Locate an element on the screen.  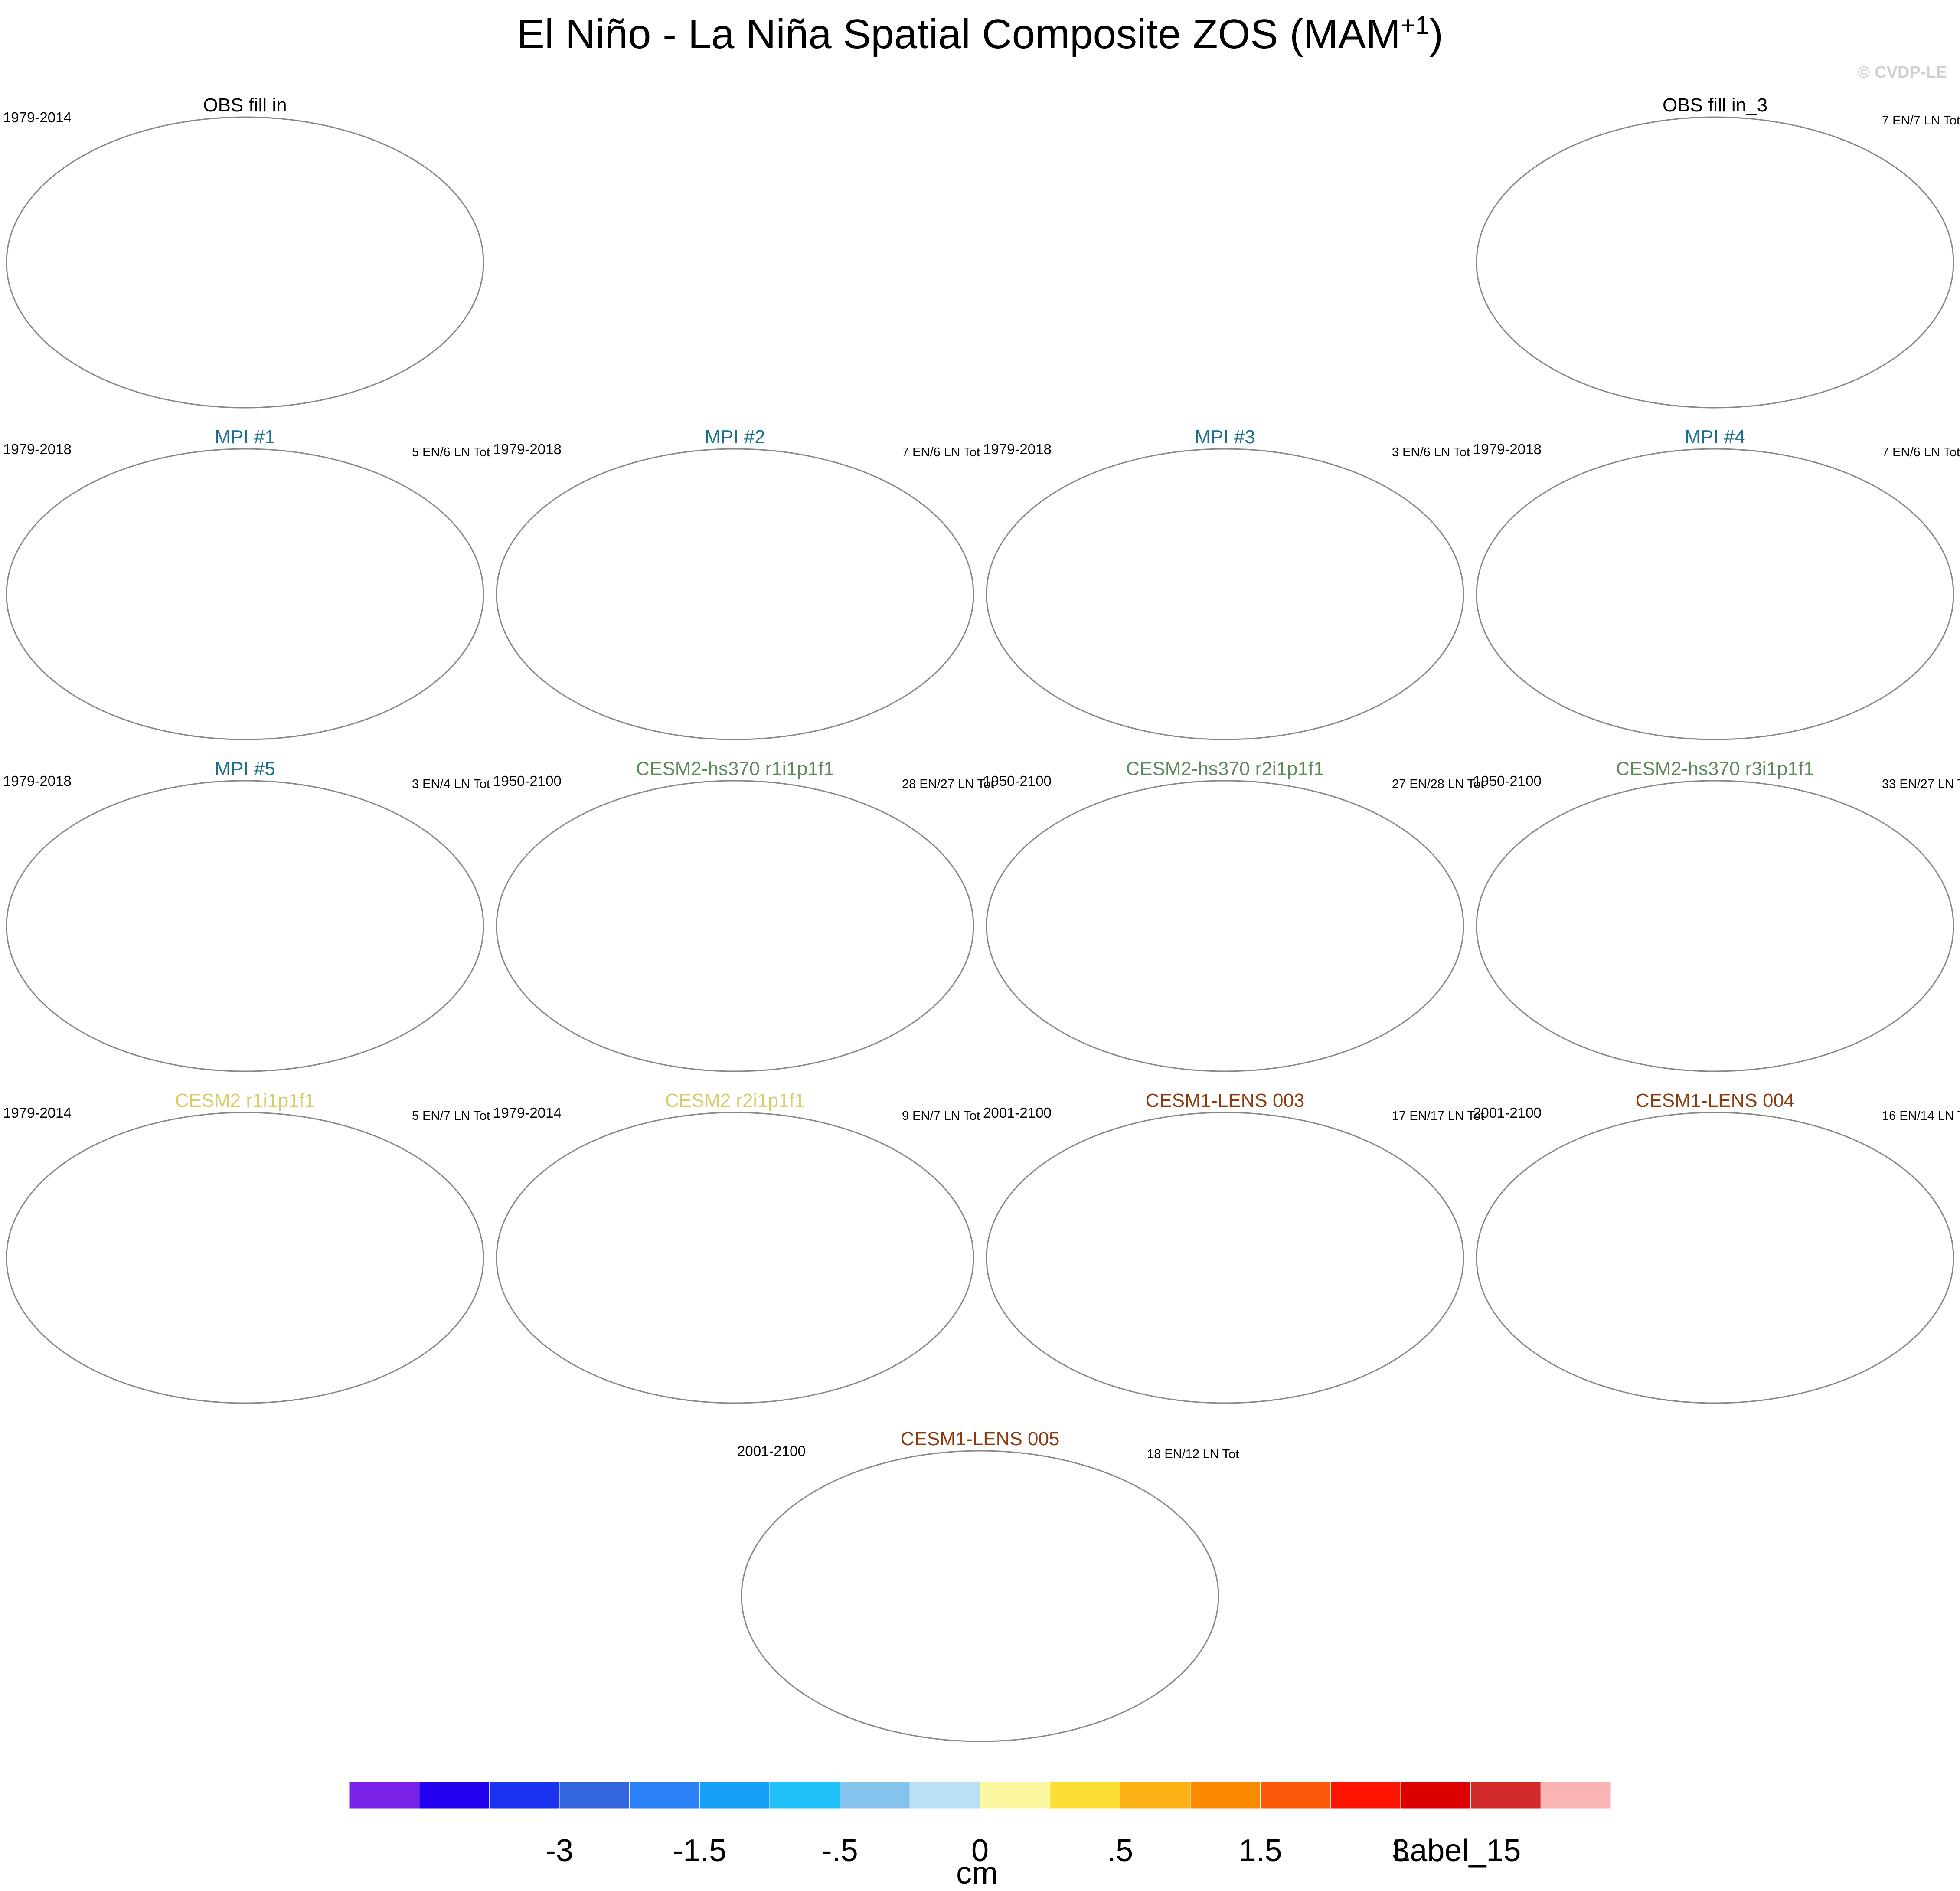
panel-title: CESM2 r2i1p1f1 is located at coordinates (735, 1100).